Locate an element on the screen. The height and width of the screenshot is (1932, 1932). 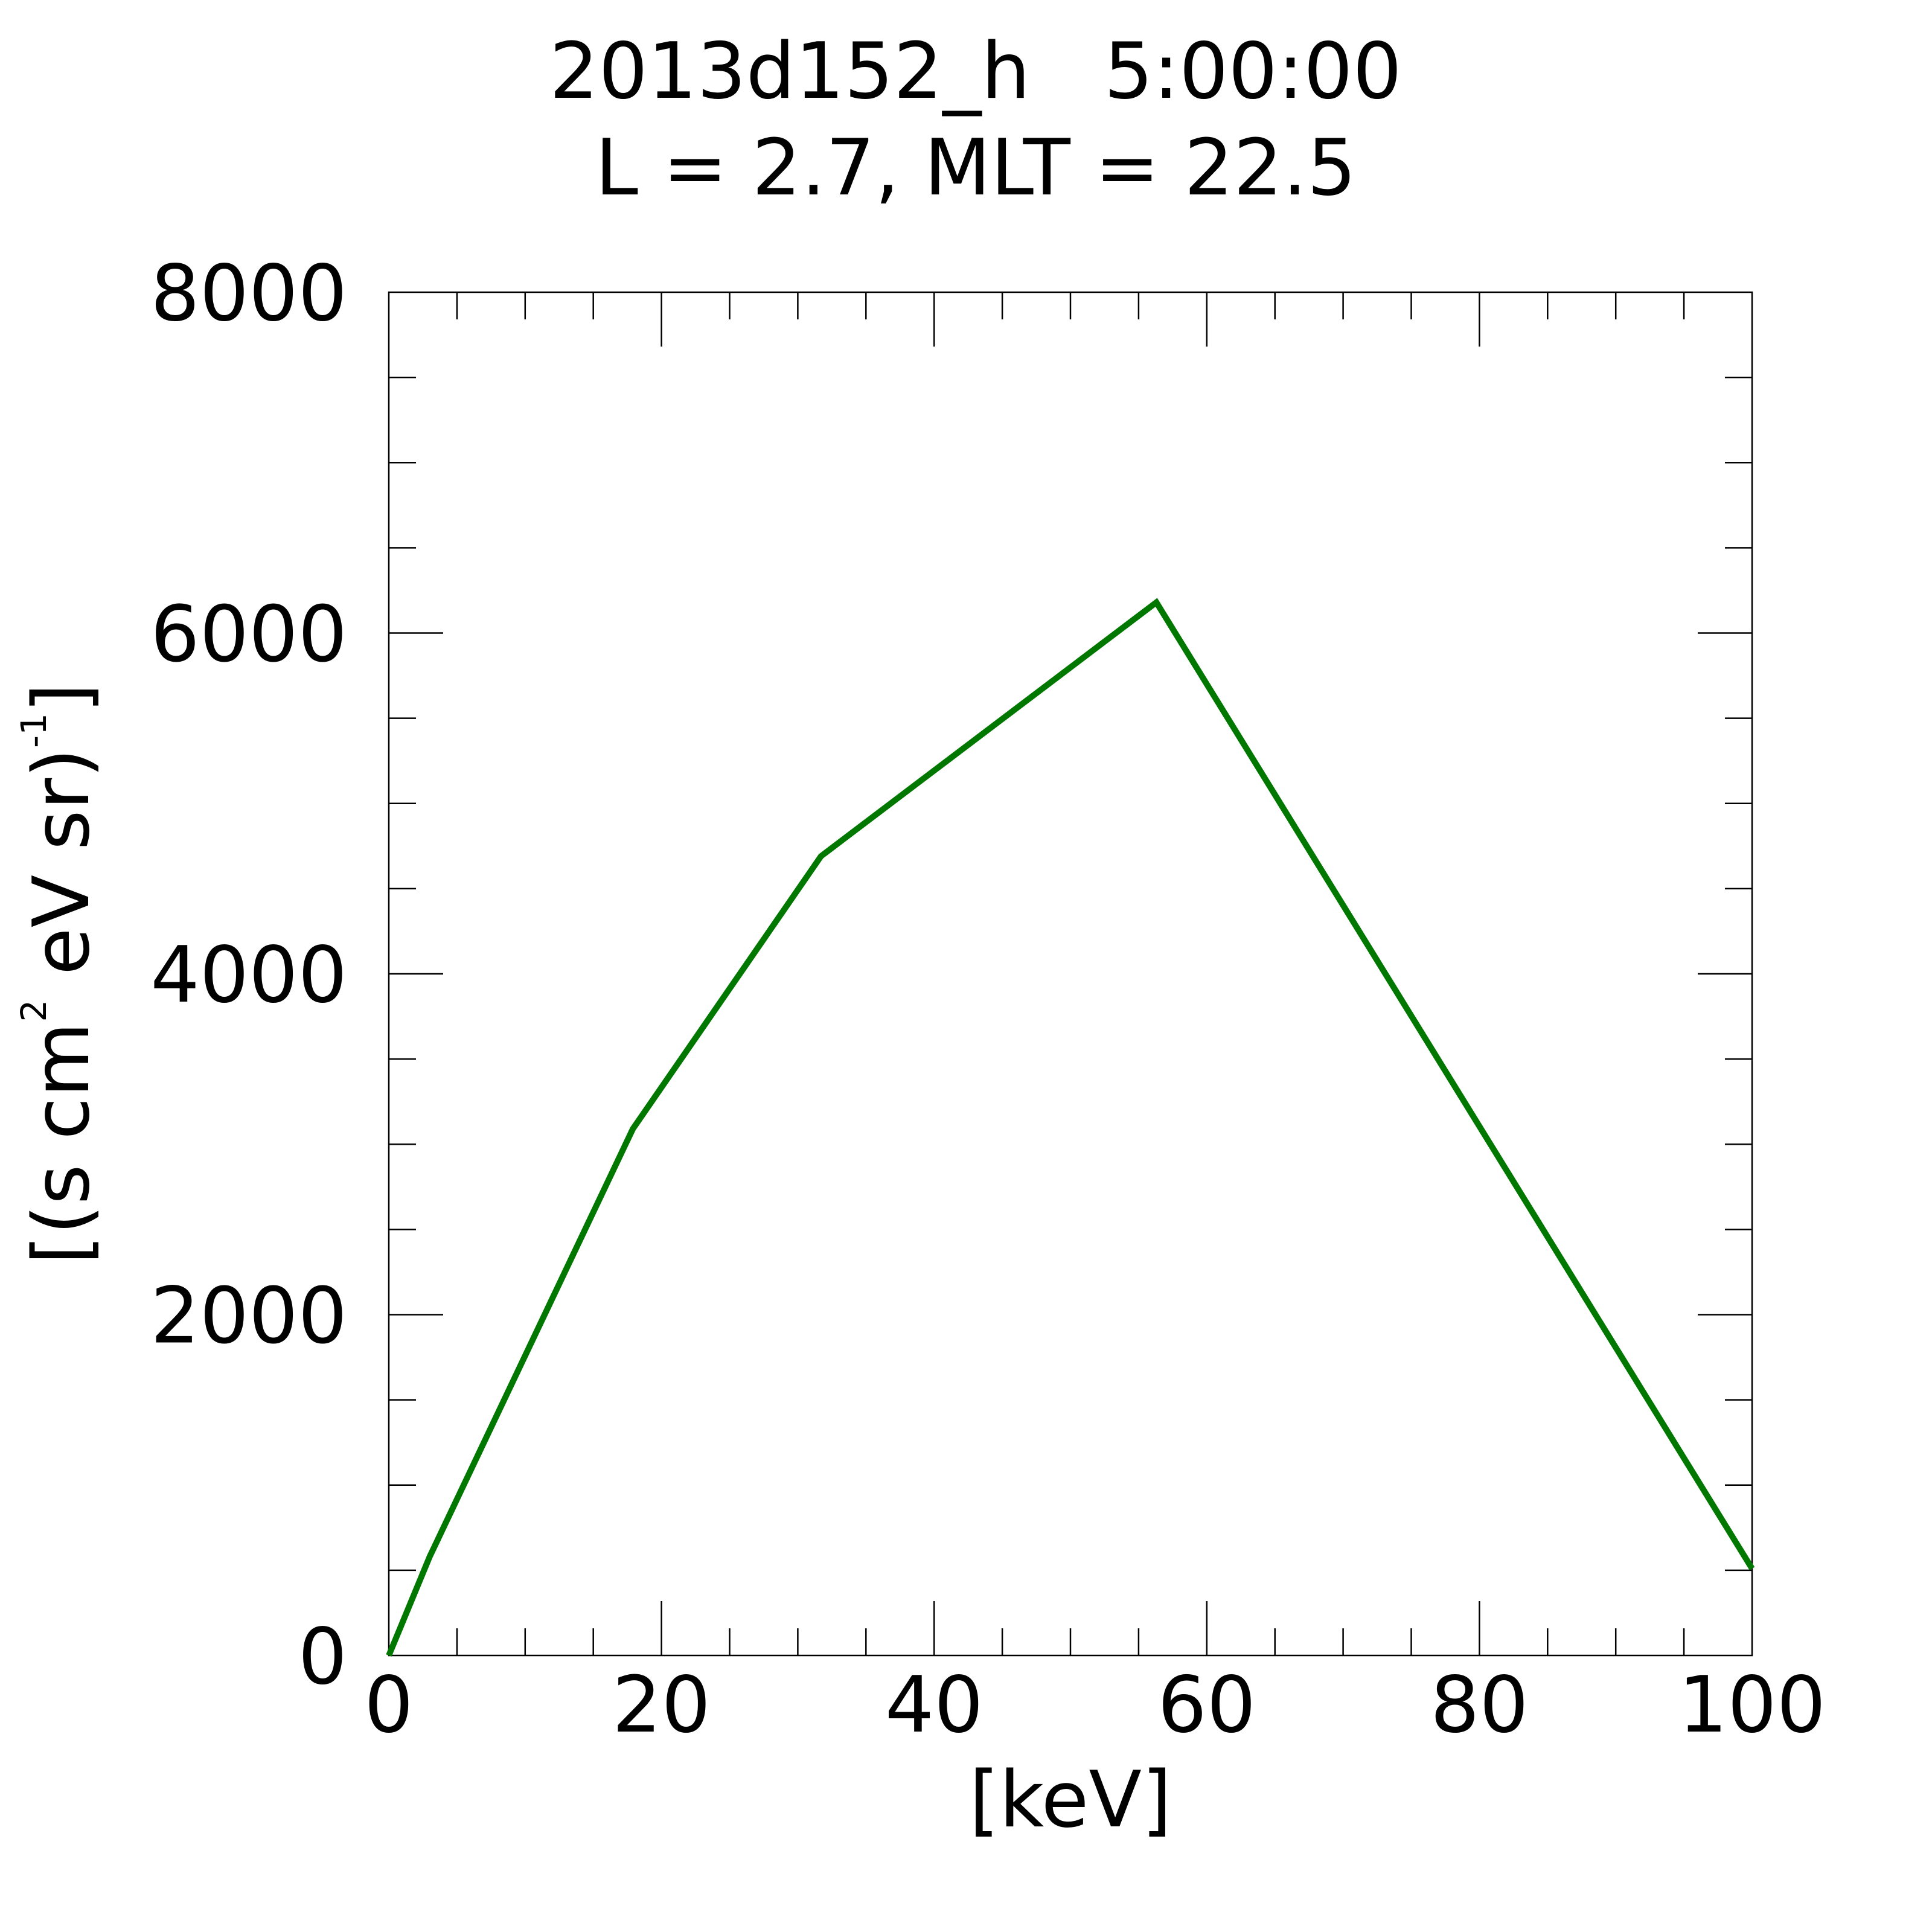
x-tick-label: 40 is located at coordinates (934, 1705).